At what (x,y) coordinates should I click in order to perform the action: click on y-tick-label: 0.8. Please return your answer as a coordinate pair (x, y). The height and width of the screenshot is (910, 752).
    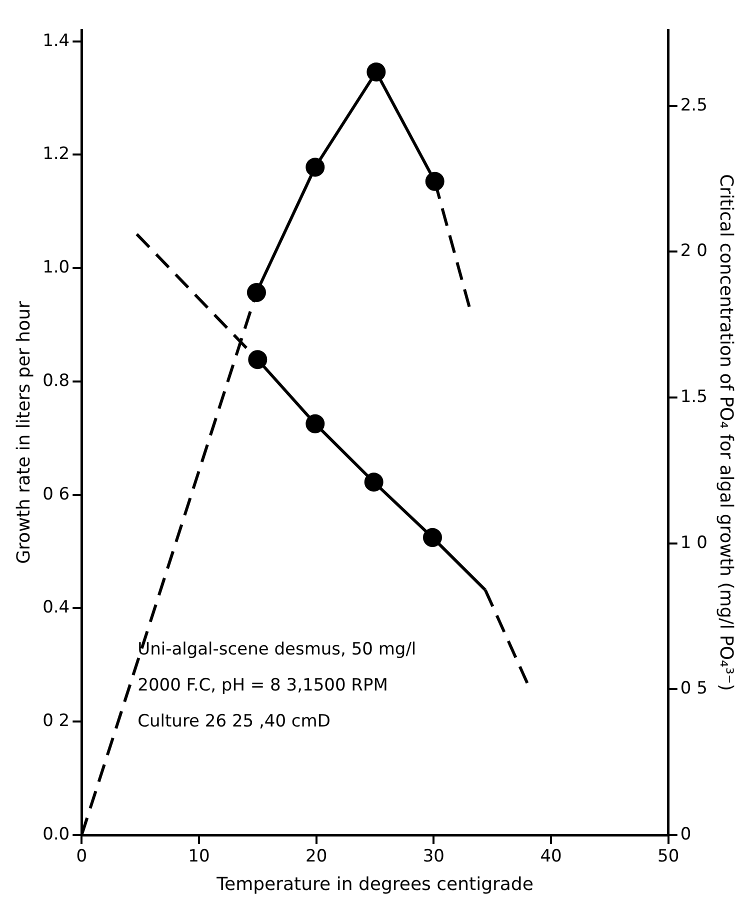
    Looking at the image, I should click on (56, 380).